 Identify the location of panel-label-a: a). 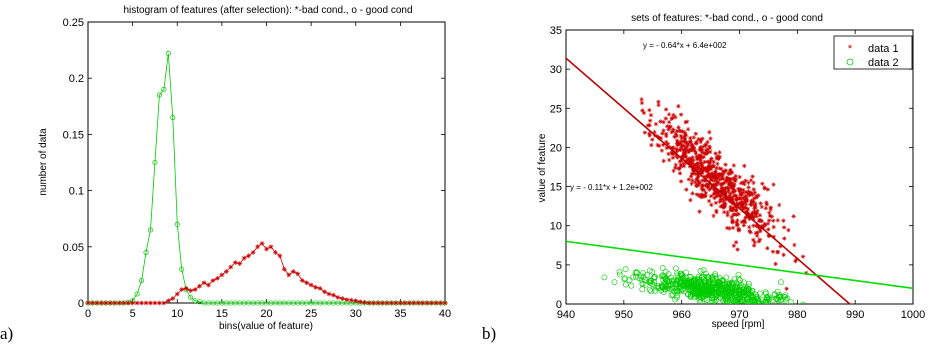
(6, 333).